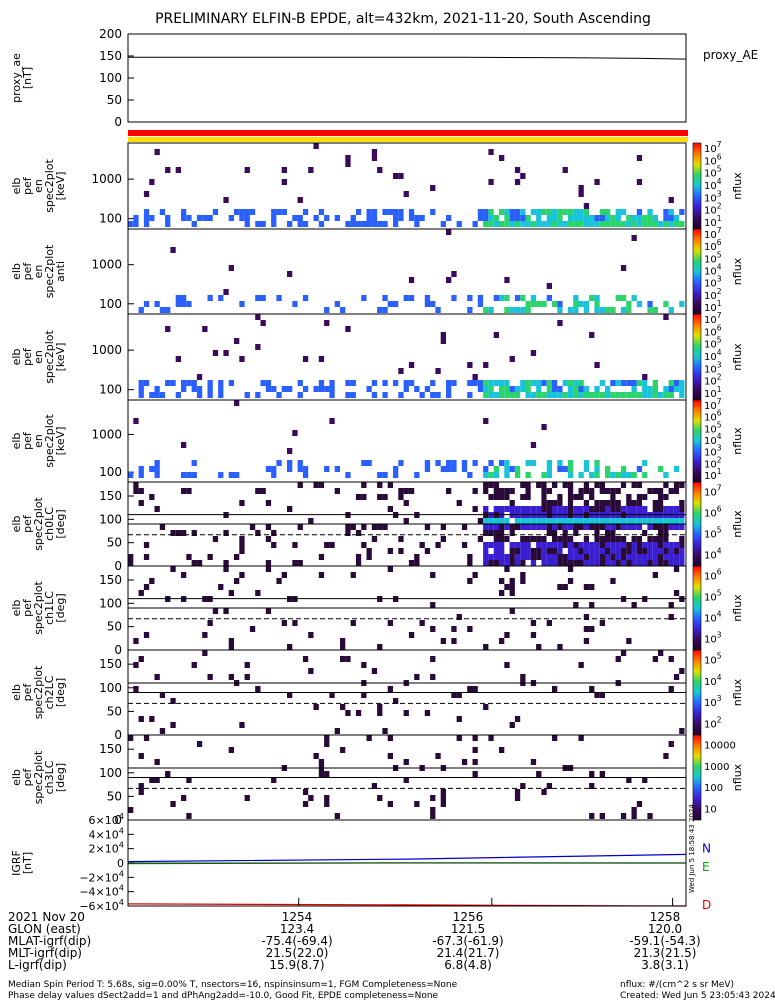  I want to click on colorbar-tick-label: 1000, so click(716, 767).